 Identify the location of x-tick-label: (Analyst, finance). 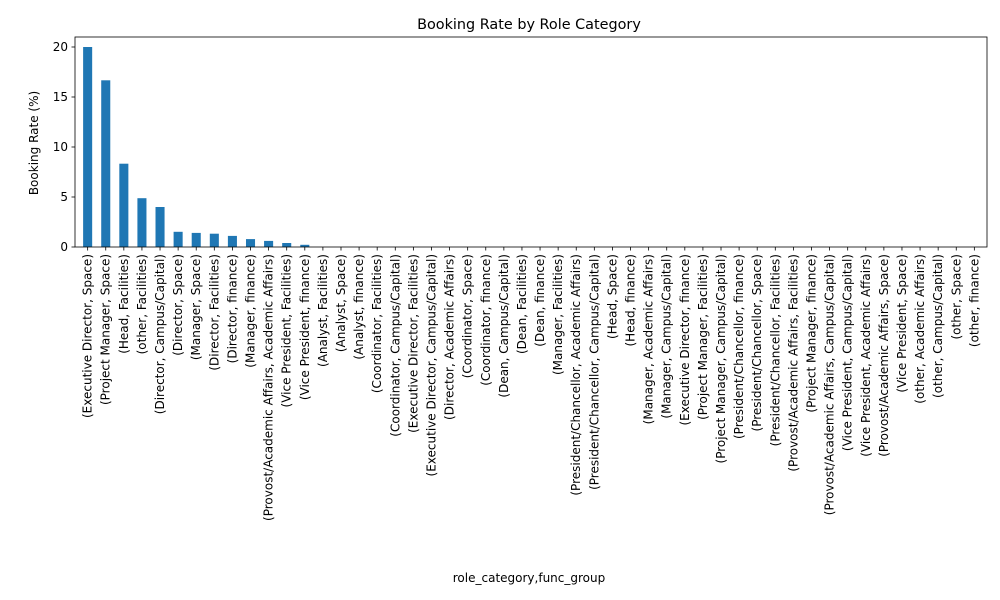
(359, 307).